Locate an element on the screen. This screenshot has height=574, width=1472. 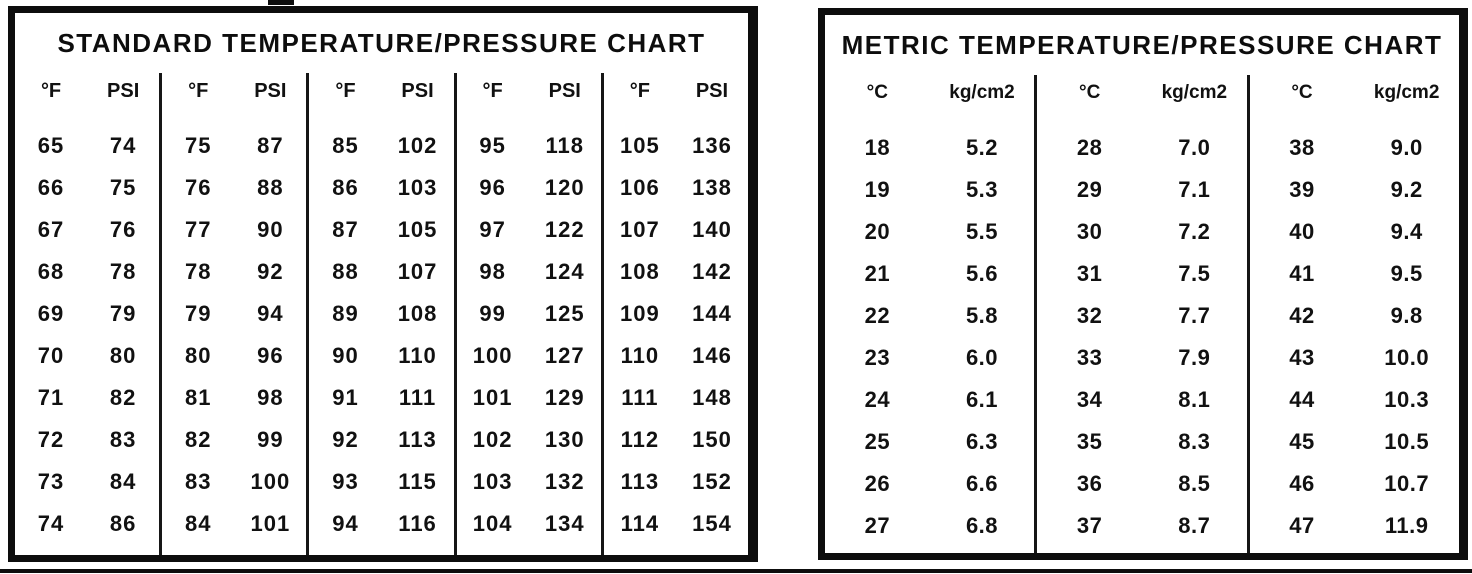
metric-temp-value: 37 is located at coordinates (1089, 525).